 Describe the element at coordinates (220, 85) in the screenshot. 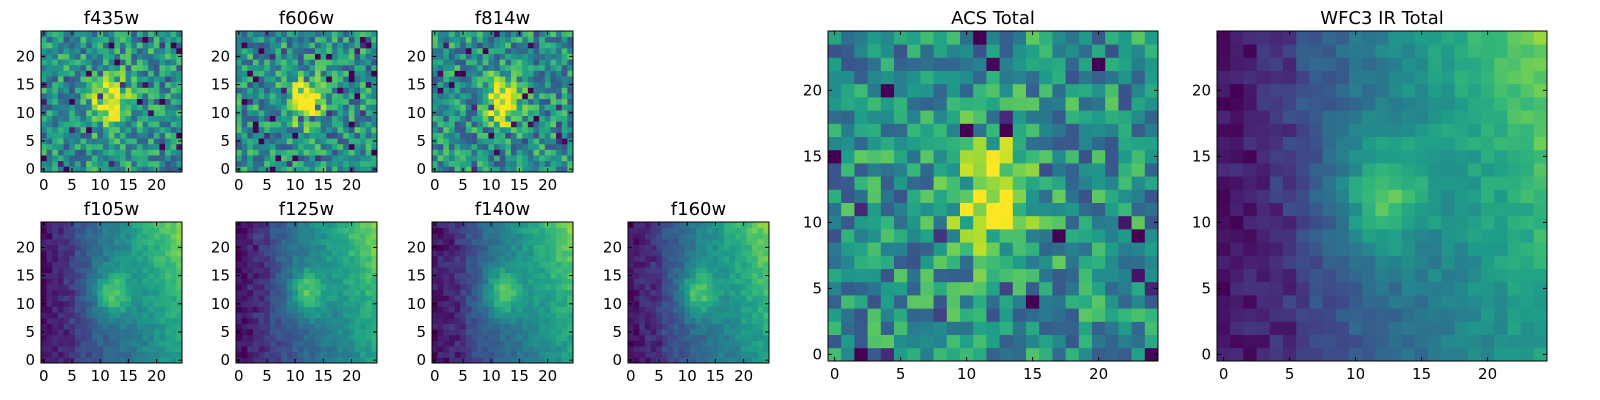

I see `y-tick-label: 15` at that location.